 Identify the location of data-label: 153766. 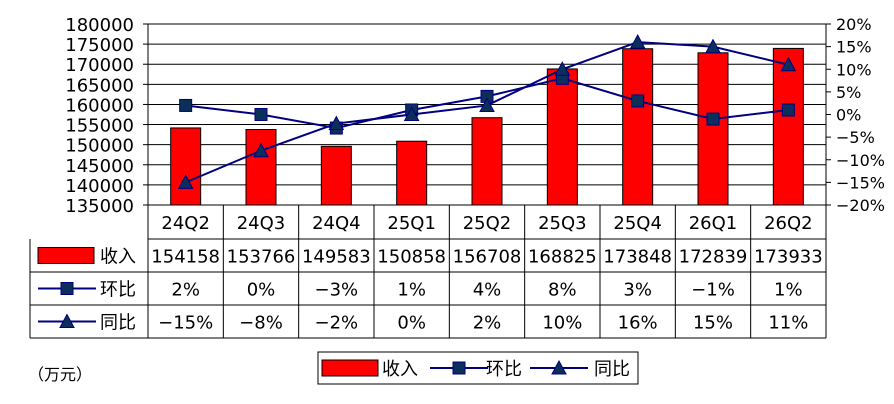
(261, 257).